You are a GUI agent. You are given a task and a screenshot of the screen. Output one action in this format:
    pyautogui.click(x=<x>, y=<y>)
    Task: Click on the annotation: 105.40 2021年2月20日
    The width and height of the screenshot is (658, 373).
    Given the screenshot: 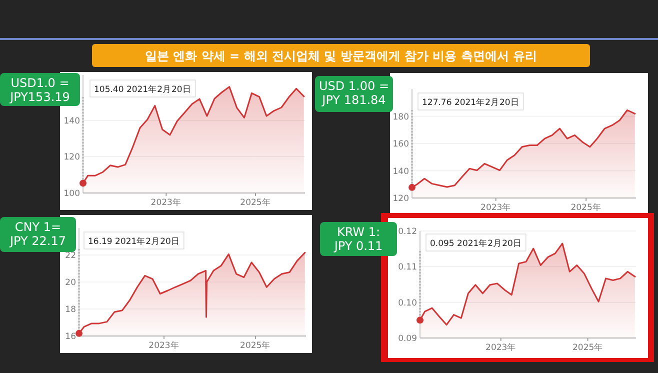 What is the action you would take?
    pyautogui.click(x=143, y=89)
    